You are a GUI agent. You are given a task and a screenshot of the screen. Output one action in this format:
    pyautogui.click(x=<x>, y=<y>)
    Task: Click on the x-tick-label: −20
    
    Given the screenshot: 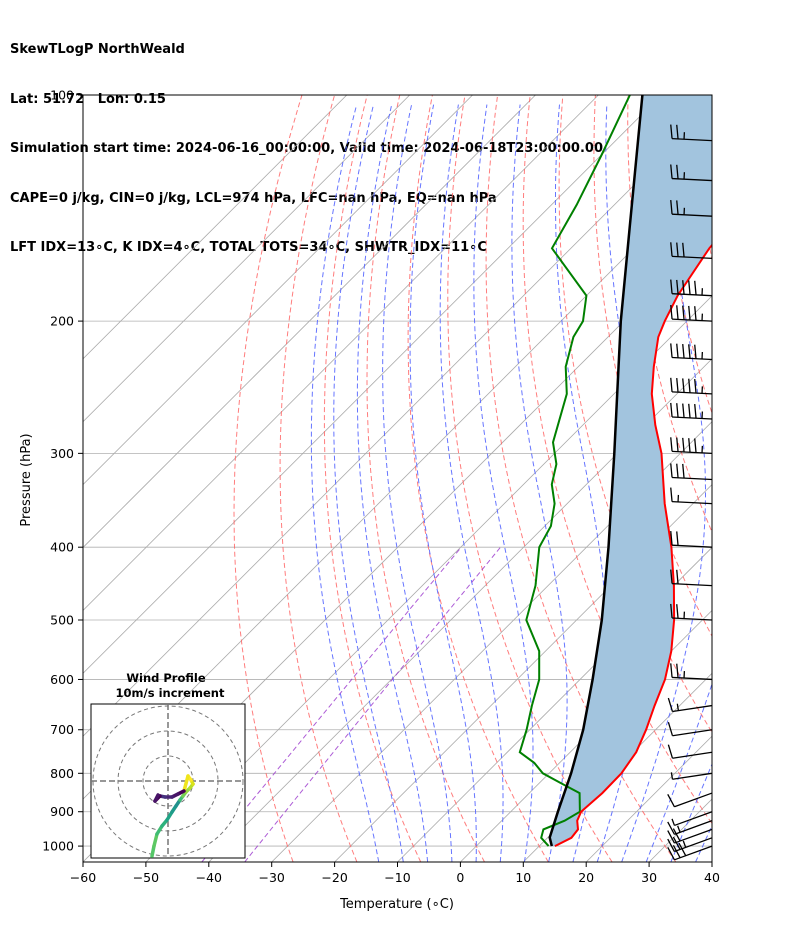 What is the action you would take?
    pyautogui.click(x=334, y=877)
    